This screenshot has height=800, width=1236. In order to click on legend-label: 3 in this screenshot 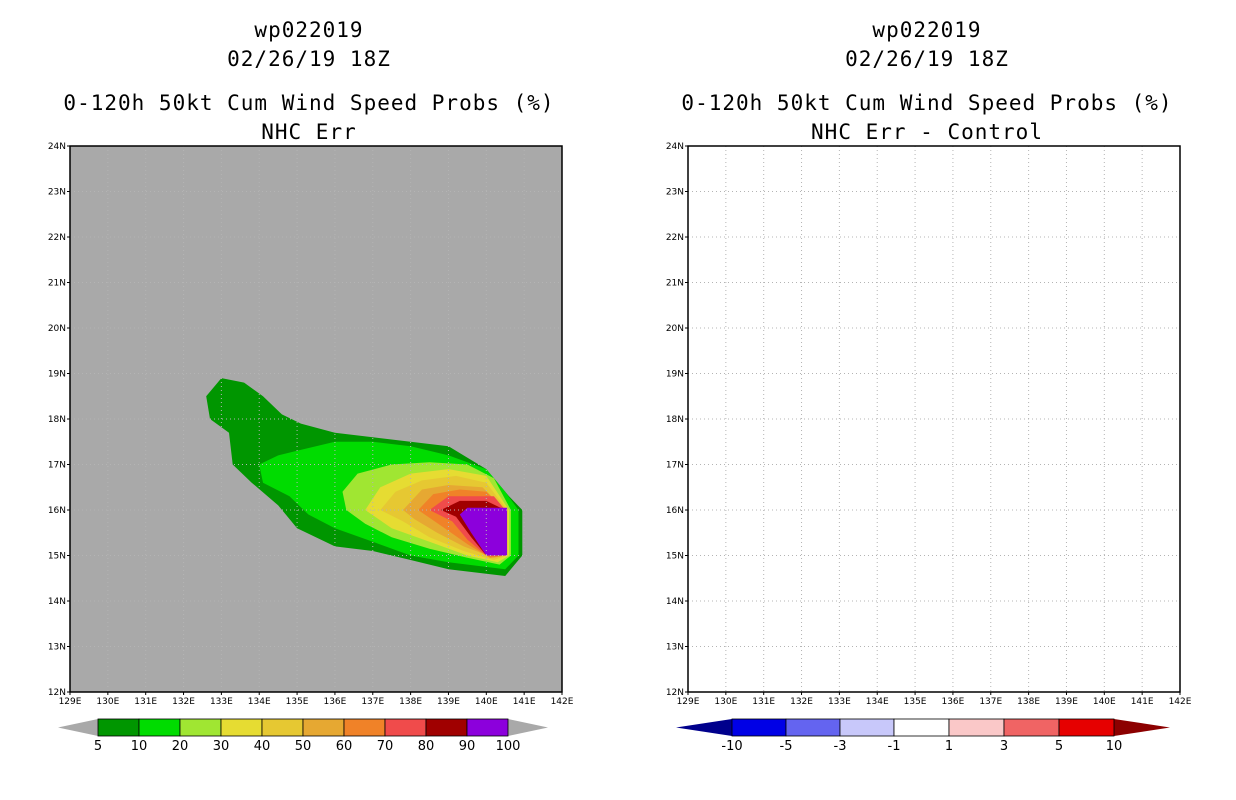, I will do `click(1004, 746)`.